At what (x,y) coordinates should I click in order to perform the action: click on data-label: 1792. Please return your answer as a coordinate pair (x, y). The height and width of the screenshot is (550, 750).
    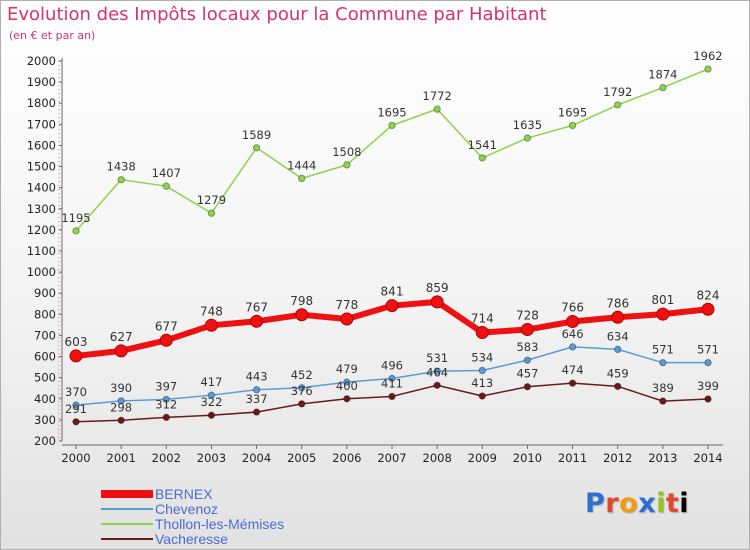
    Looking at the image, I should click on (617, 92).